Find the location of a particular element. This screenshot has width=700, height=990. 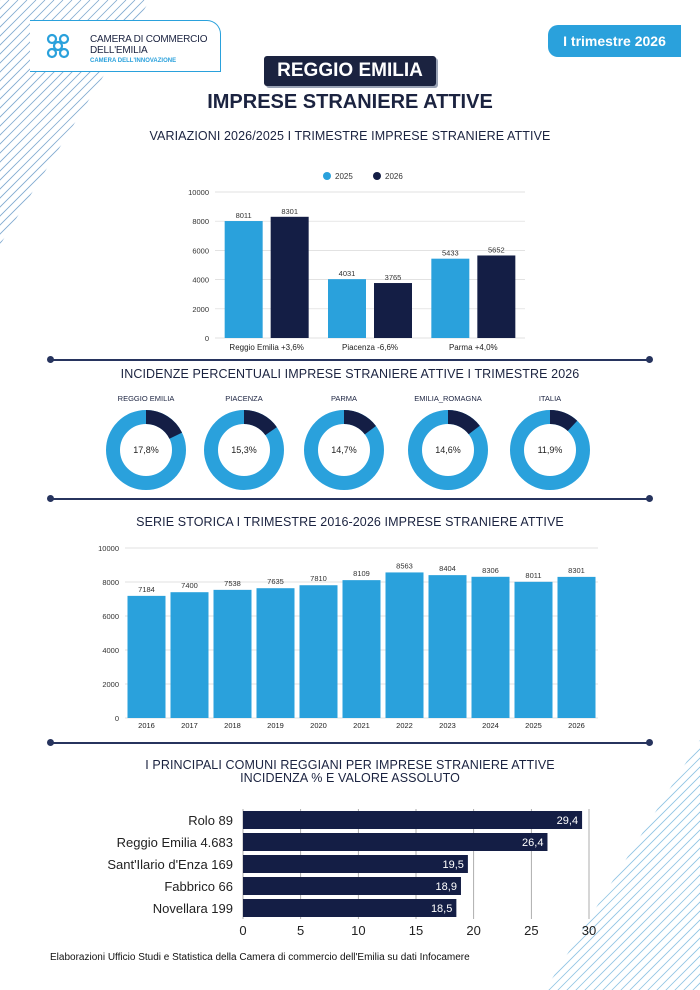

logo-subtitle: CAMERA DELL'INNOVAZIONE is located at coordinates (133, 61).